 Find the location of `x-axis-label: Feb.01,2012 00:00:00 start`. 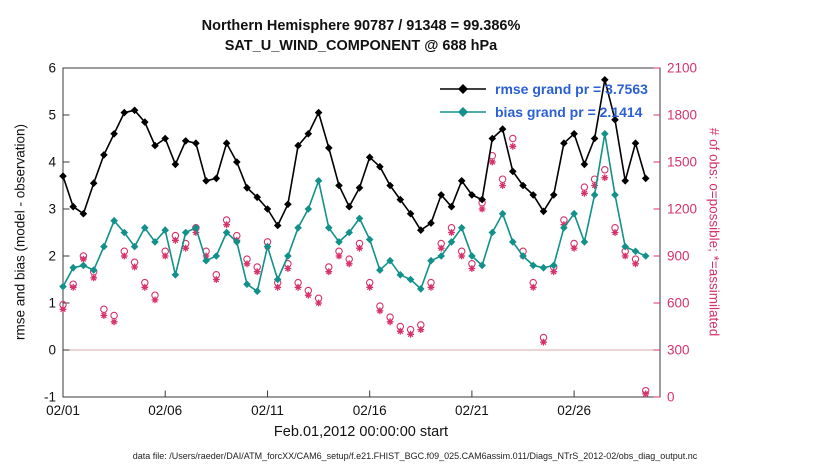

x-axis-label: Feb.01,2012 00:00:00 start is located at coordinates (361, 432).